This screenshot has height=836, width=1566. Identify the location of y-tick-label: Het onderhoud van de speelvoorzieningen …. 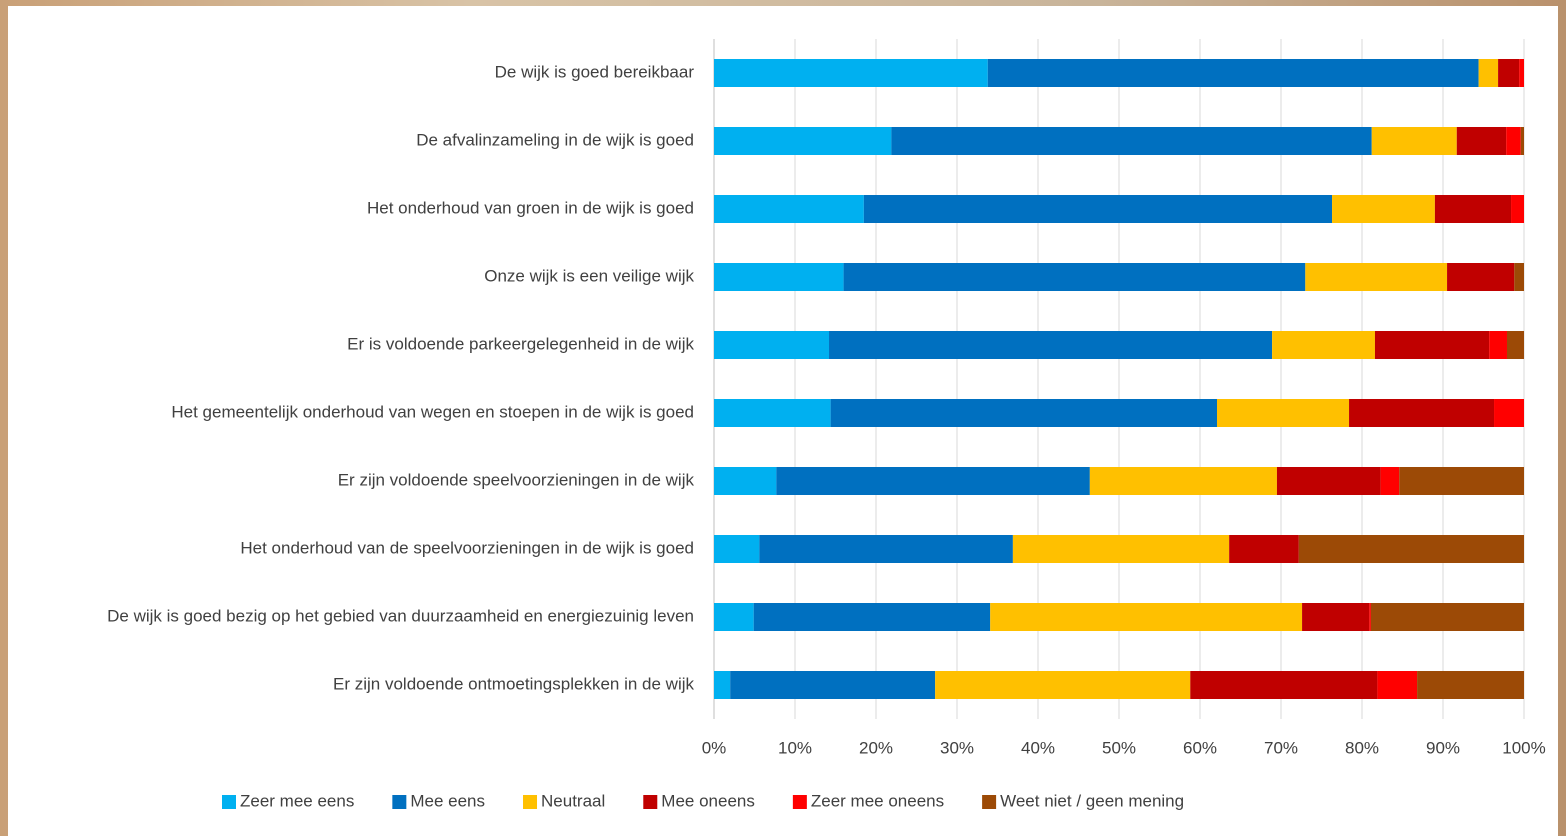
(467, 547).